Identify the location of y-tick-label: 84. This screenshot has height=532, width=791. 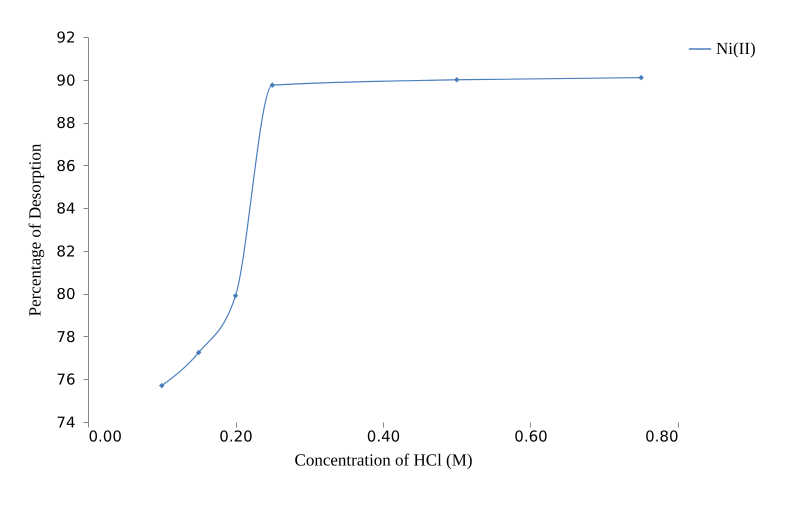
(66, 209).